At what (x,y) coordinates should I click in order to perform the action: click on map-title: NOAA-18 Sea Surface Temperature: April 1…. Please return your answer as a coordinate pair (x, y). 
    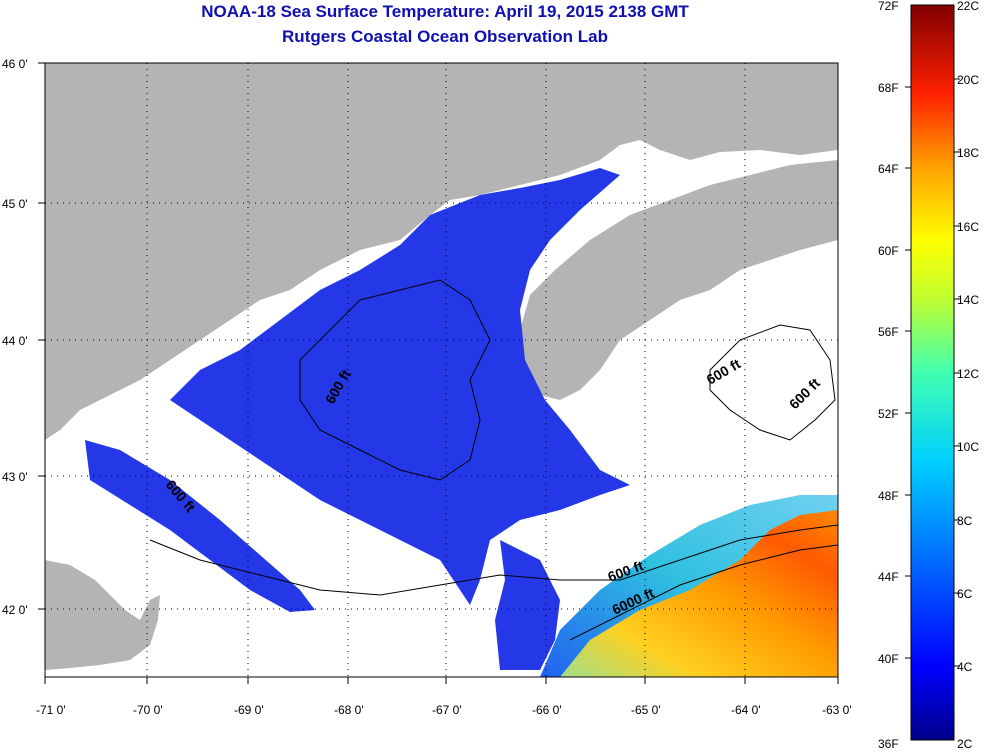
    Looking at the image, I should click on (445, 11).